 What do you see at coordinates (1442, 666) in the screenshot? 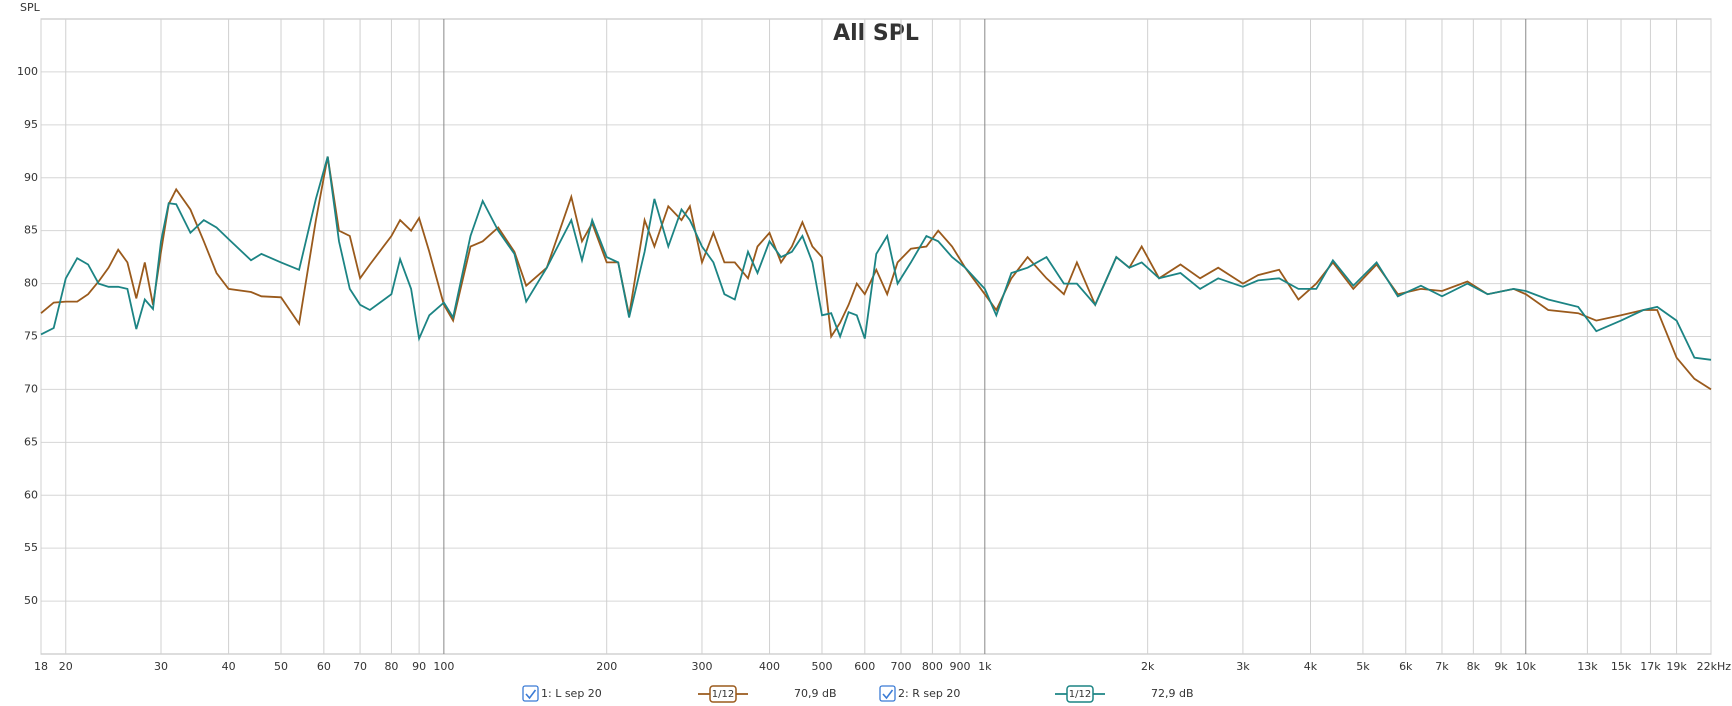
I see `x-tick-label: 7k` at bounding box center [1442, 666].